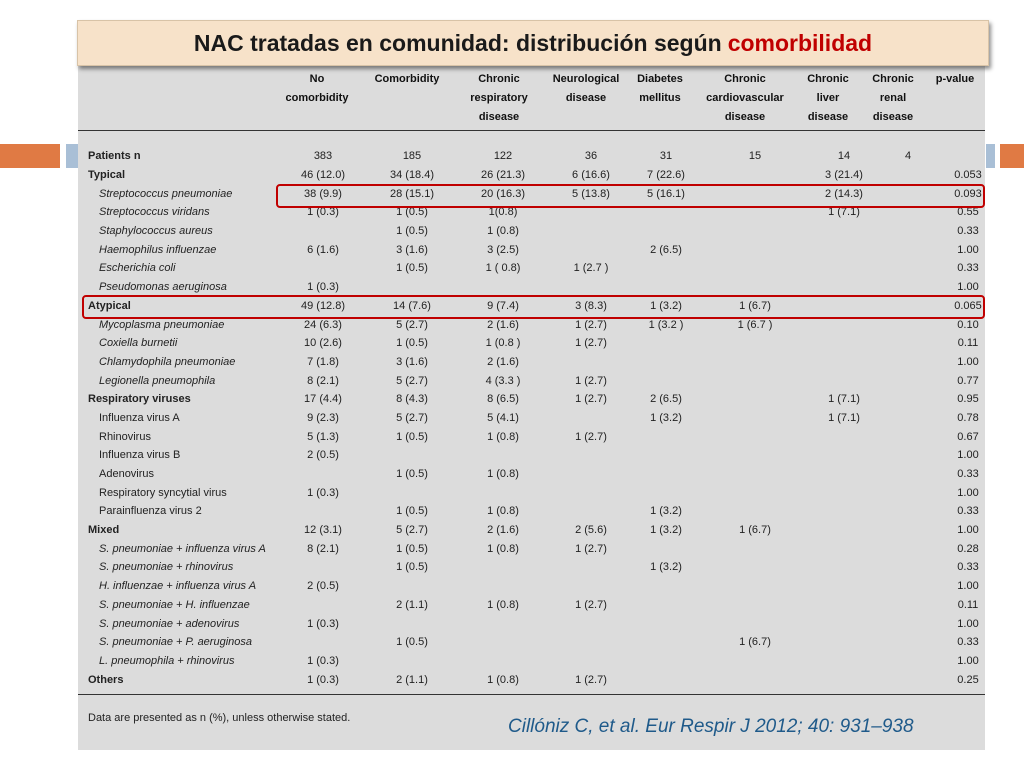  I want to click on table-cell: 0.78, so click(968, 417).